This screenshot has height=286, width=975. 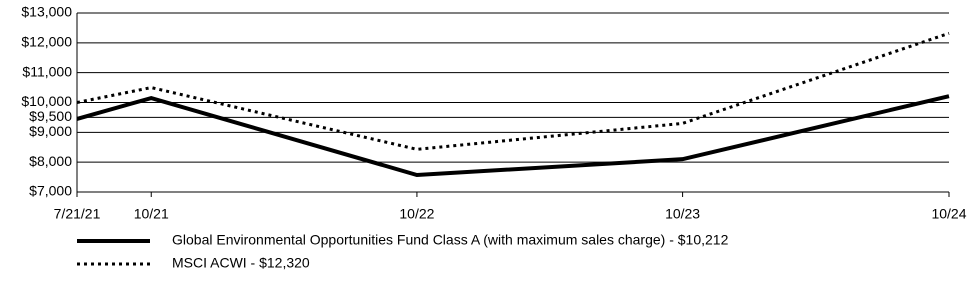 What do you see at coordinates (47, 71) in the screenshot?
I see `y-tick-label: $11,000` at bounding box center [47, 71].